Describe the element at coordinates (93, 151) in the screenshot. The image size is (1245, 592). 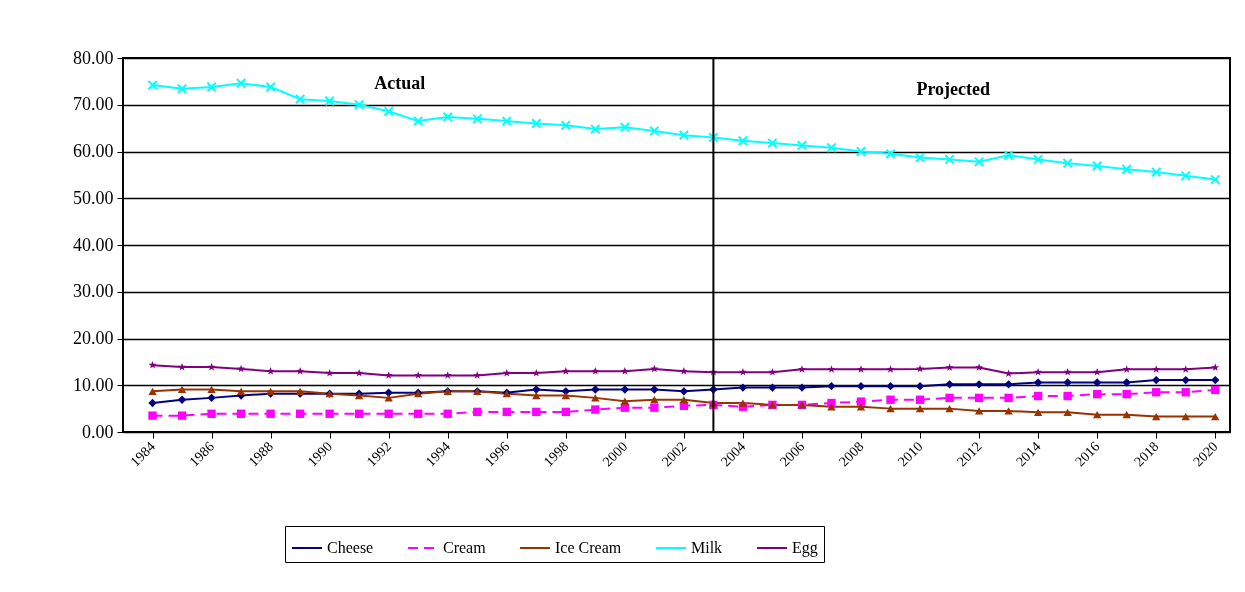
I see `y-tick-label: 60.00` at that location.